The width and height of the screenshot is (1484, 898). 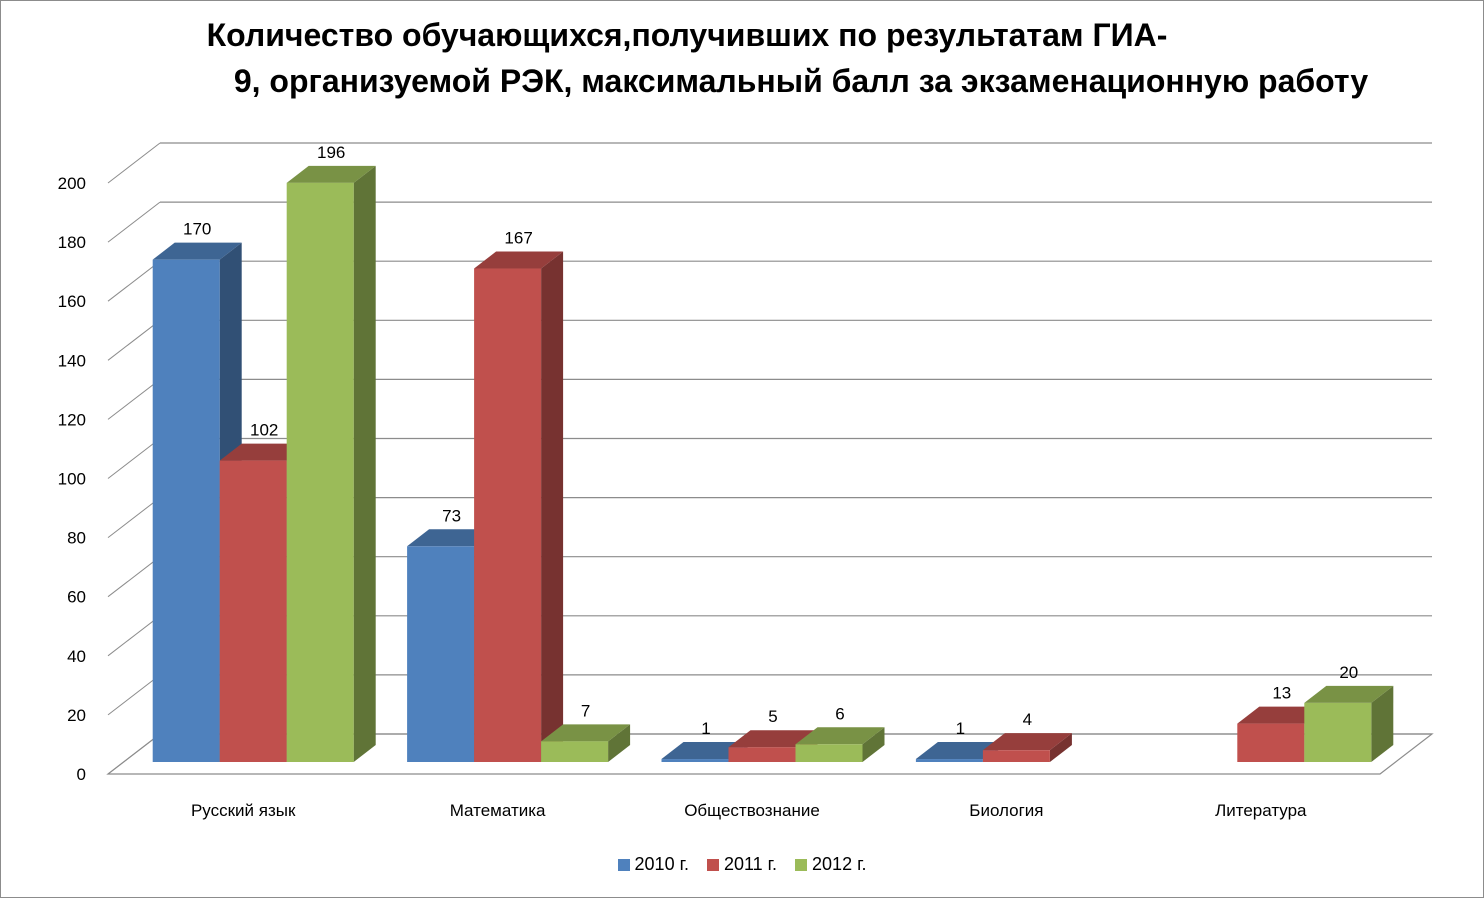 What do you see at coordinates (76, 597) in the screenshot?
I see `y-tick-label: 60` at bounding box center [76, 597].